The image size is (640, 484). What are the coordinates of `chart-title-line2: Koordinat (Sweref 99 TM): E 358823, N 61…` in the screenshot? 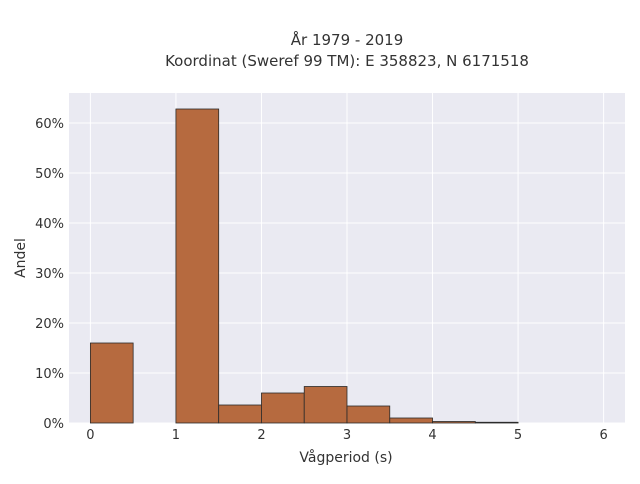 It's located at (347, 61).